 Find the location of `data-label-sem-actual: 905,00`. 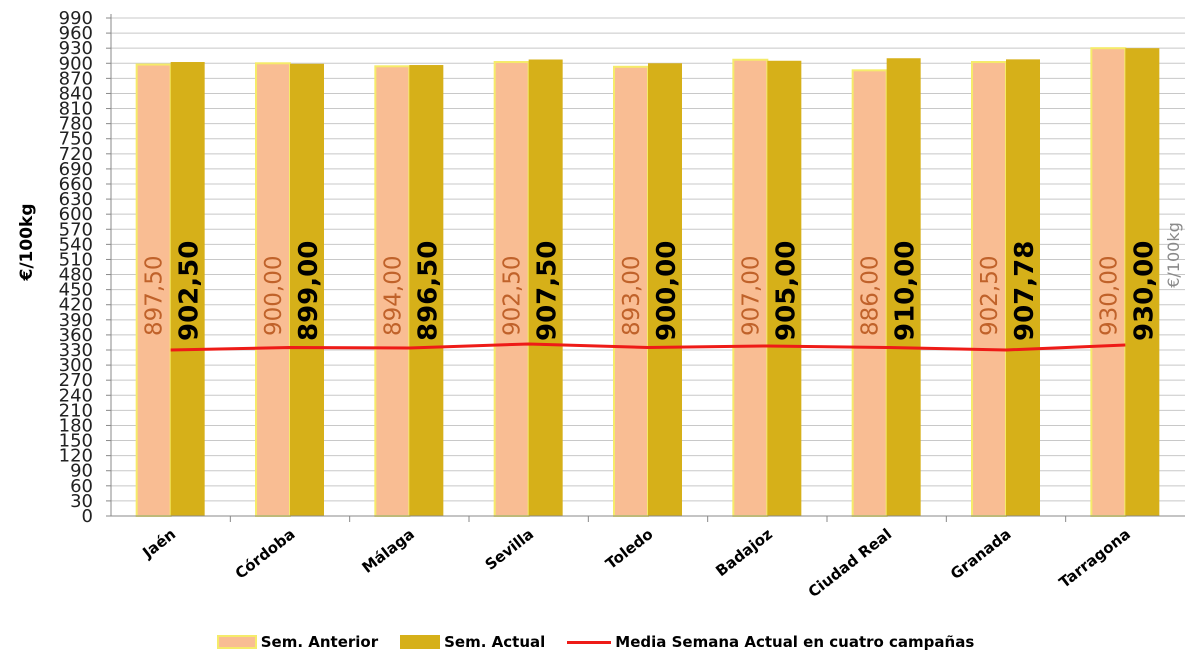

data-label-sem-actual: 905,00 is located at coordinates (786, 291).